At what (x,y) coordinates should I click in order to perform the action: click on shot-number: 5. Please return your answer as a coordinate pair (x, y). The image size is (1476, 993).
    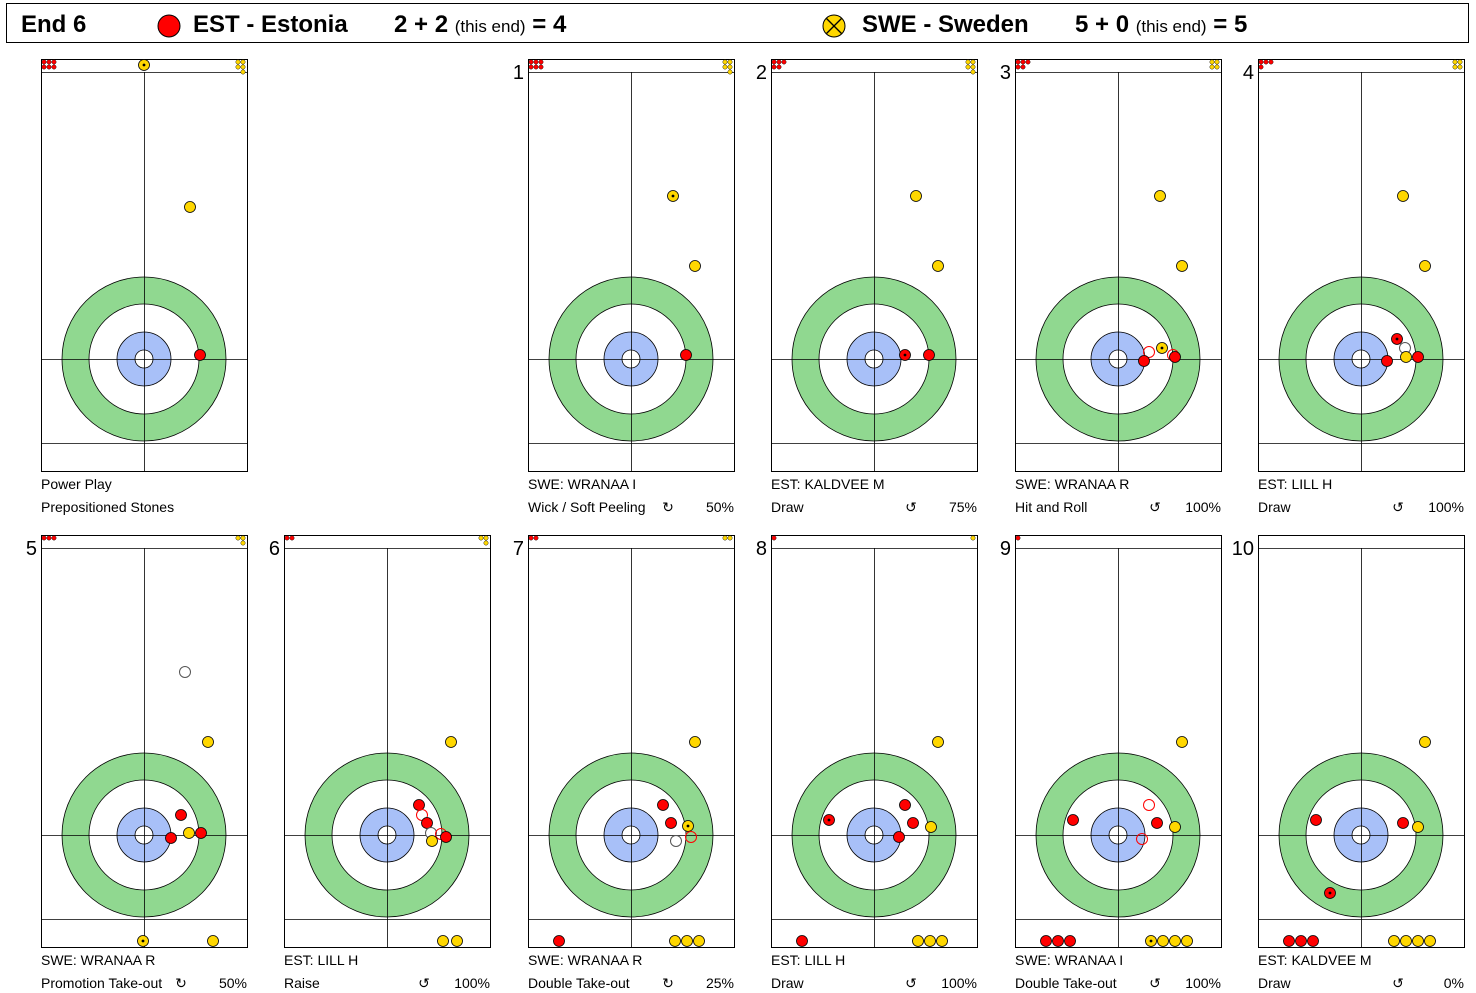
    Looking at the image, I should click on (31, 549).